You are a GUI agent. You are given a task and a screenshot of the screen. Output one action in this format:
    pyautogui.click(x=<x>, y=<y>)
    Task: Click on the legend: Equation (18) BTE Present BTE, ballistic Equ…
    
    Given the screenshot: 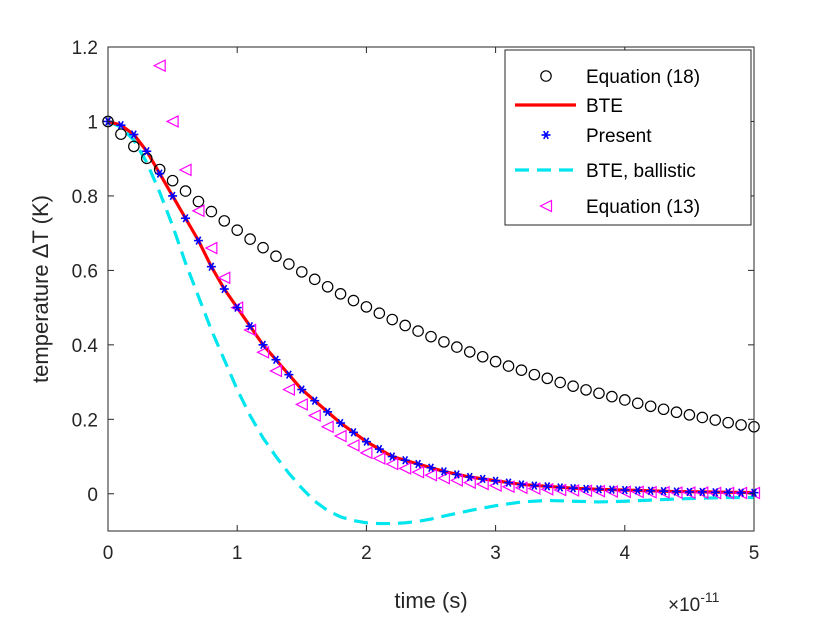 What is the action you would take?
    pyautogui.click(x=628, y=137)
    